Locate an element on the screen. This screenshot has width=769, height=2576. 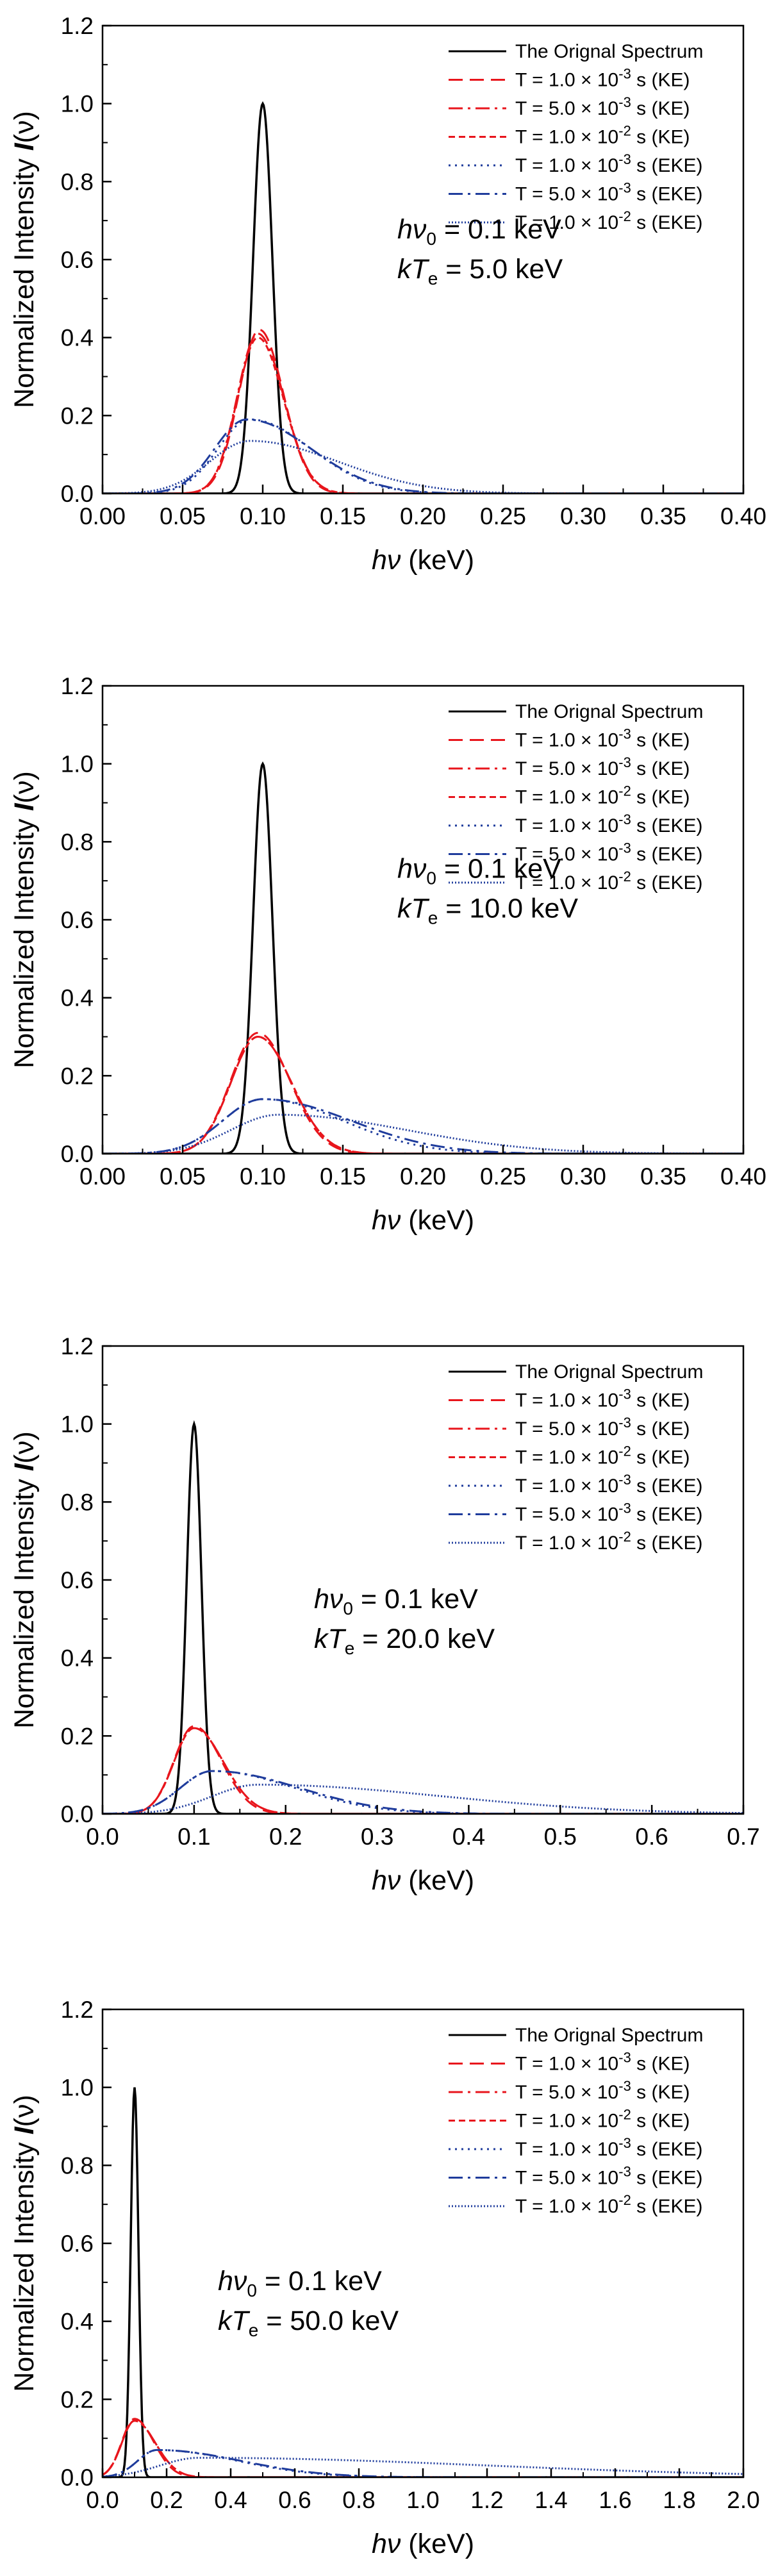
x-tick-label: 1.2 is located at coordinates (486, 2500).